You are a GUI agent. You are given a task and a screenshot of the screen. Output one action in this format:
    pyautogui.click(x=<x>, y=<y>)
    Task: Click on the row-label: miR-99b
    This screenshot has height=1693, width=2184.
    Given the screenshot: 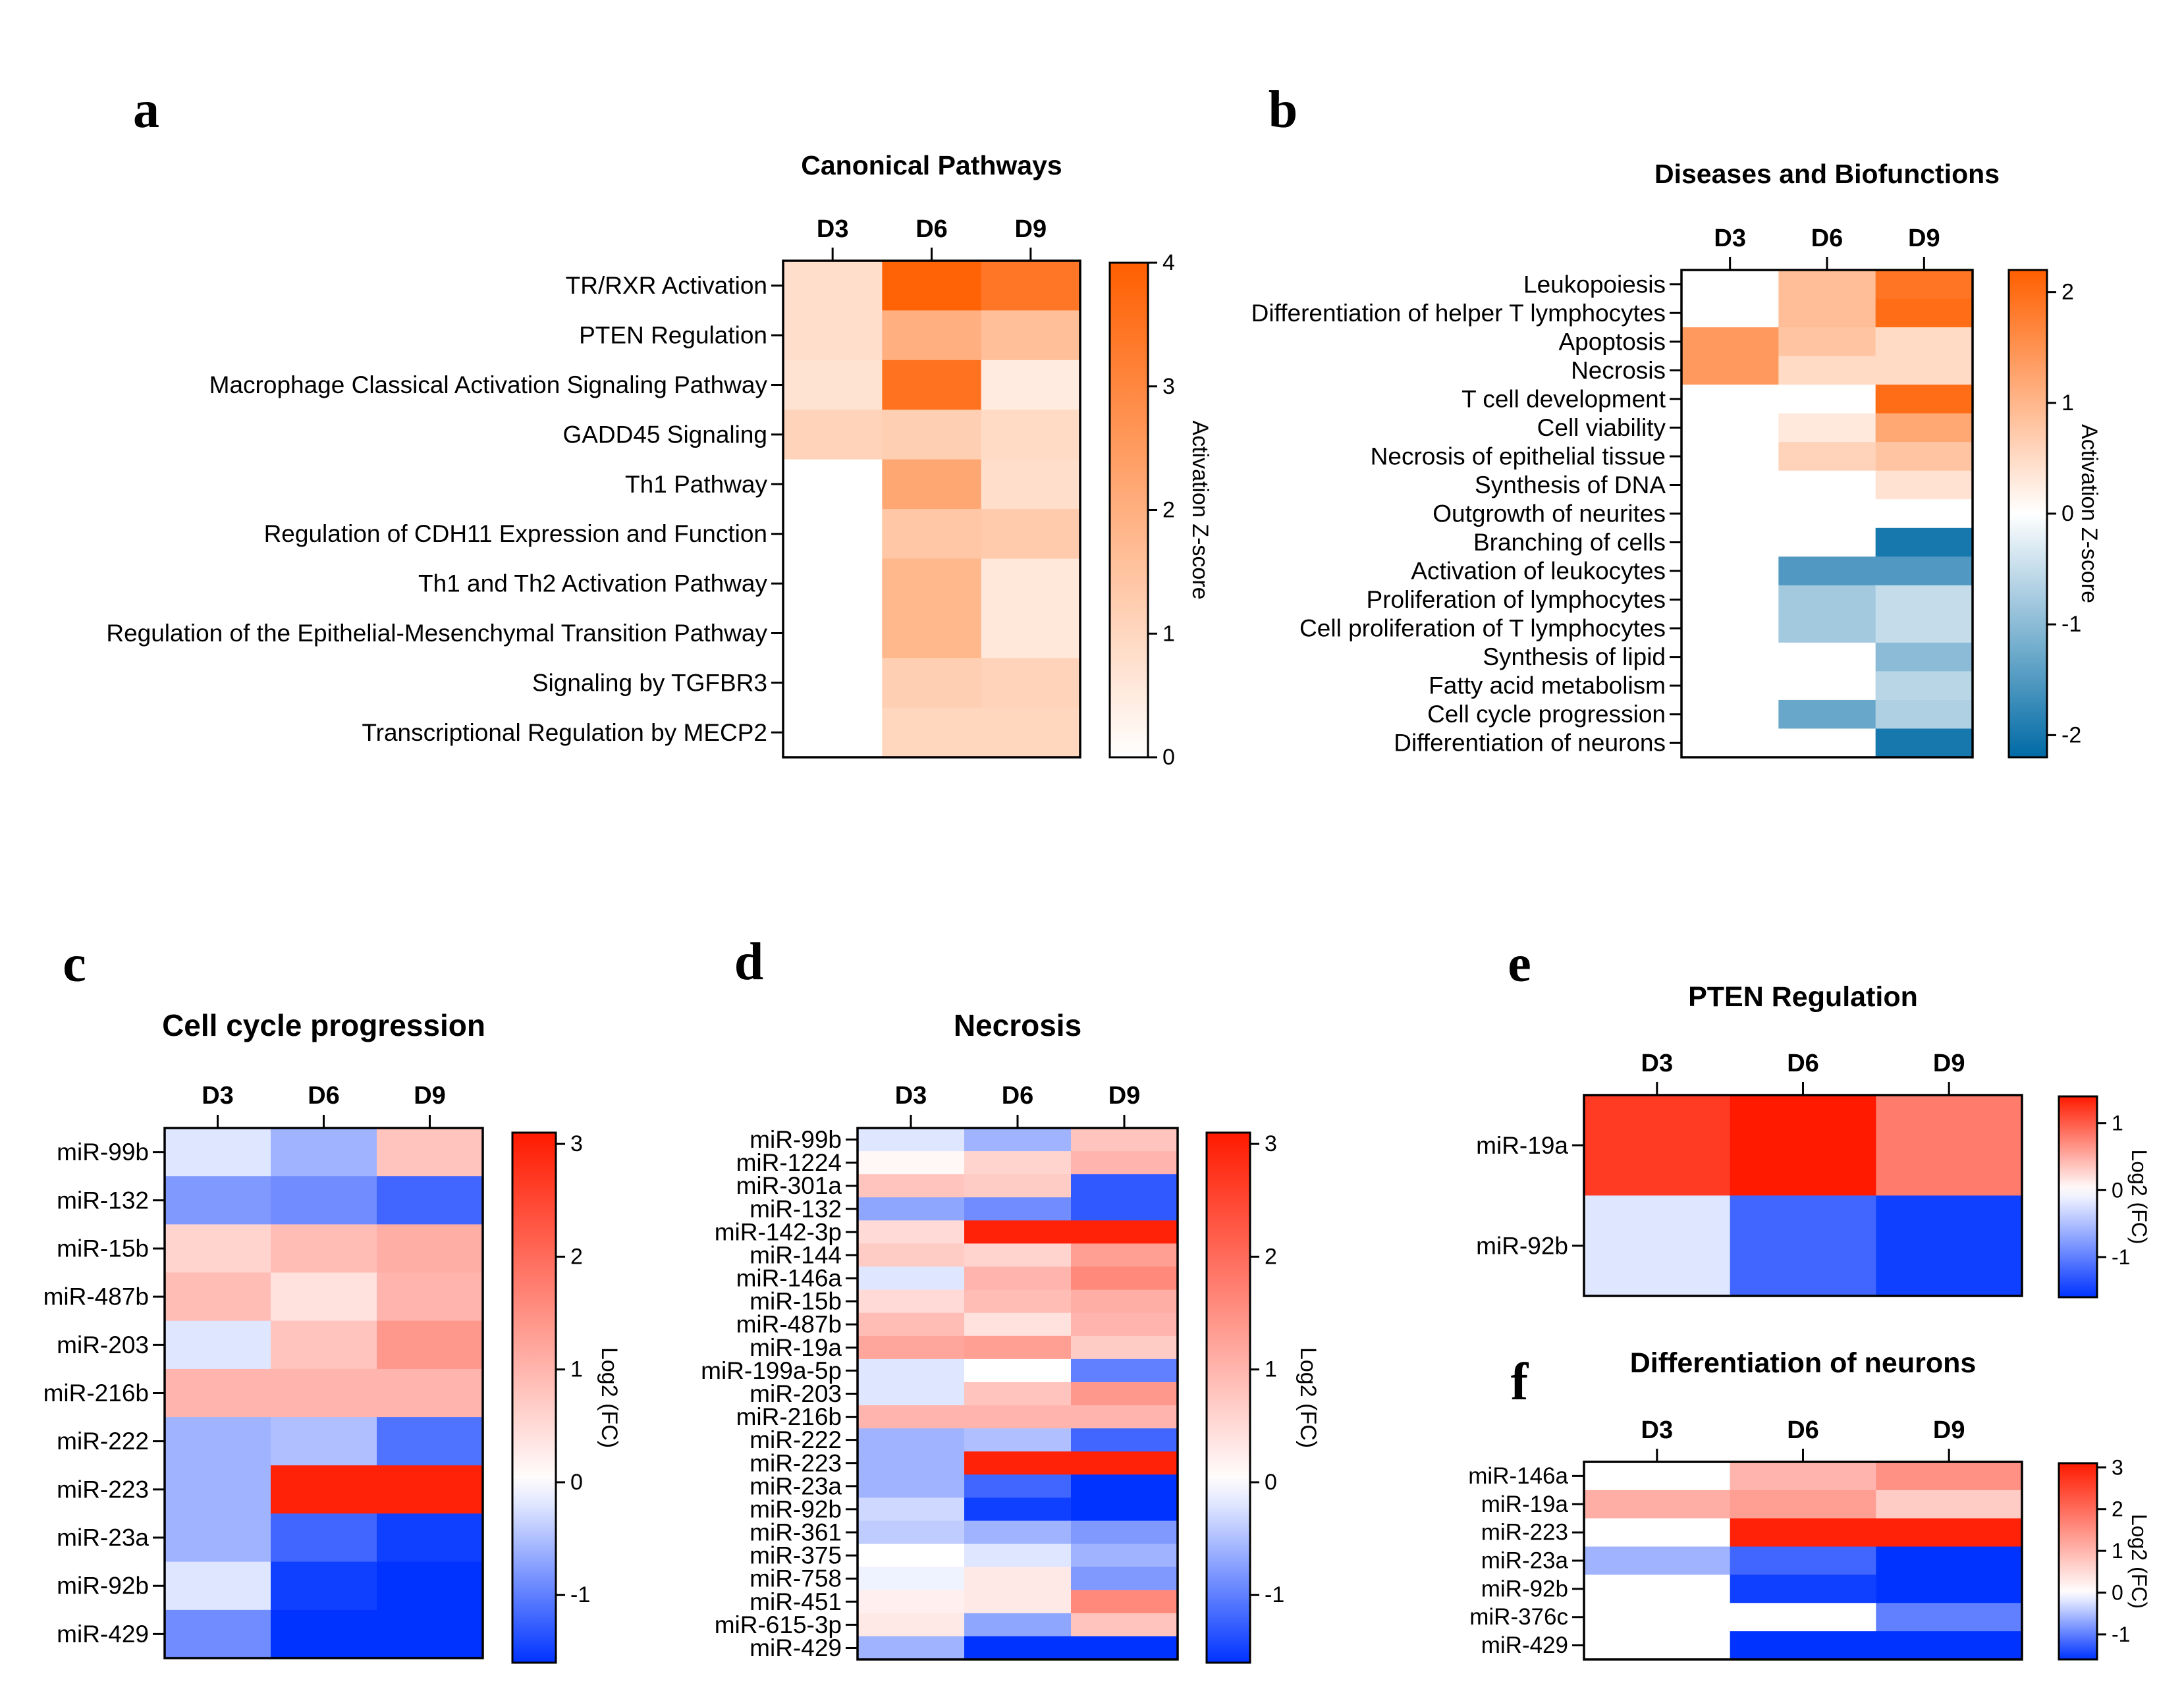 What is the action you would take?
    pyautogui.click(x=103, y=1152)
    